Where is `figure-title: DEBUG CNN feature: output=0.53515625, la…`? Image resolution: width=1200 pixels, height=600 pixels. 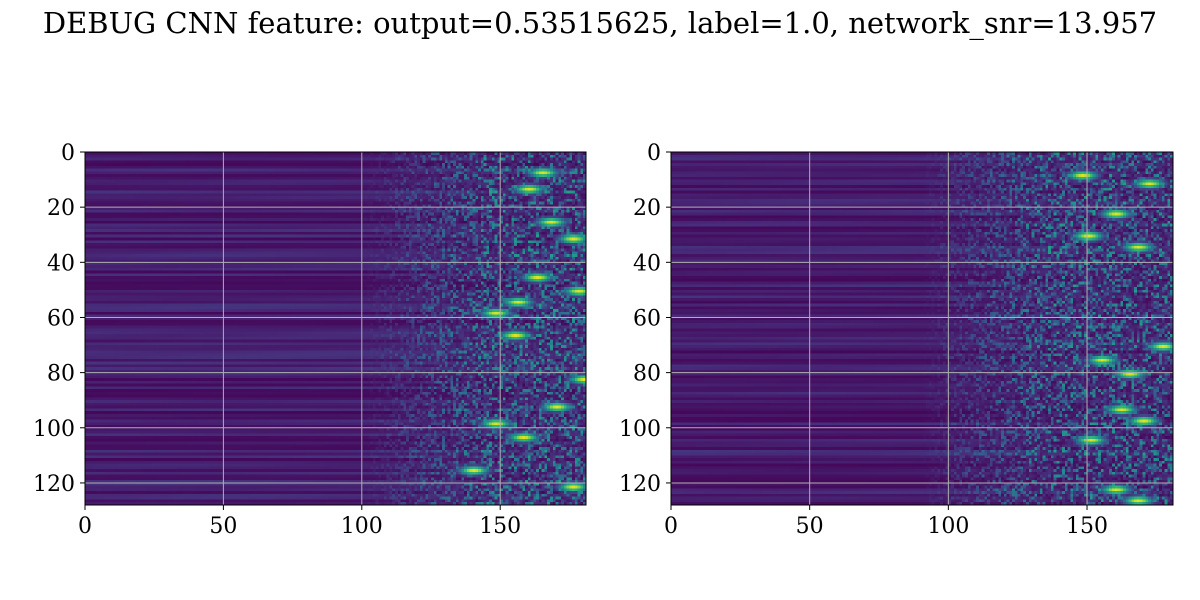
figure-title: DEBUG CNN feature: output=0.53515625, la… is located at coordinates (600, 23).